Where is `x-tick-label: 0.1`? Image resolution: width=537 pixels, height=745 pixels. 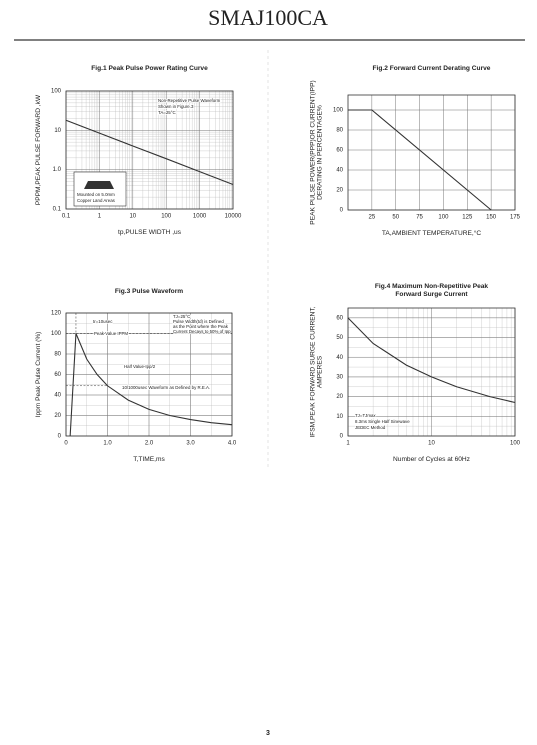
x-tick-label: 0.1 is located at coordinates (66, 217).